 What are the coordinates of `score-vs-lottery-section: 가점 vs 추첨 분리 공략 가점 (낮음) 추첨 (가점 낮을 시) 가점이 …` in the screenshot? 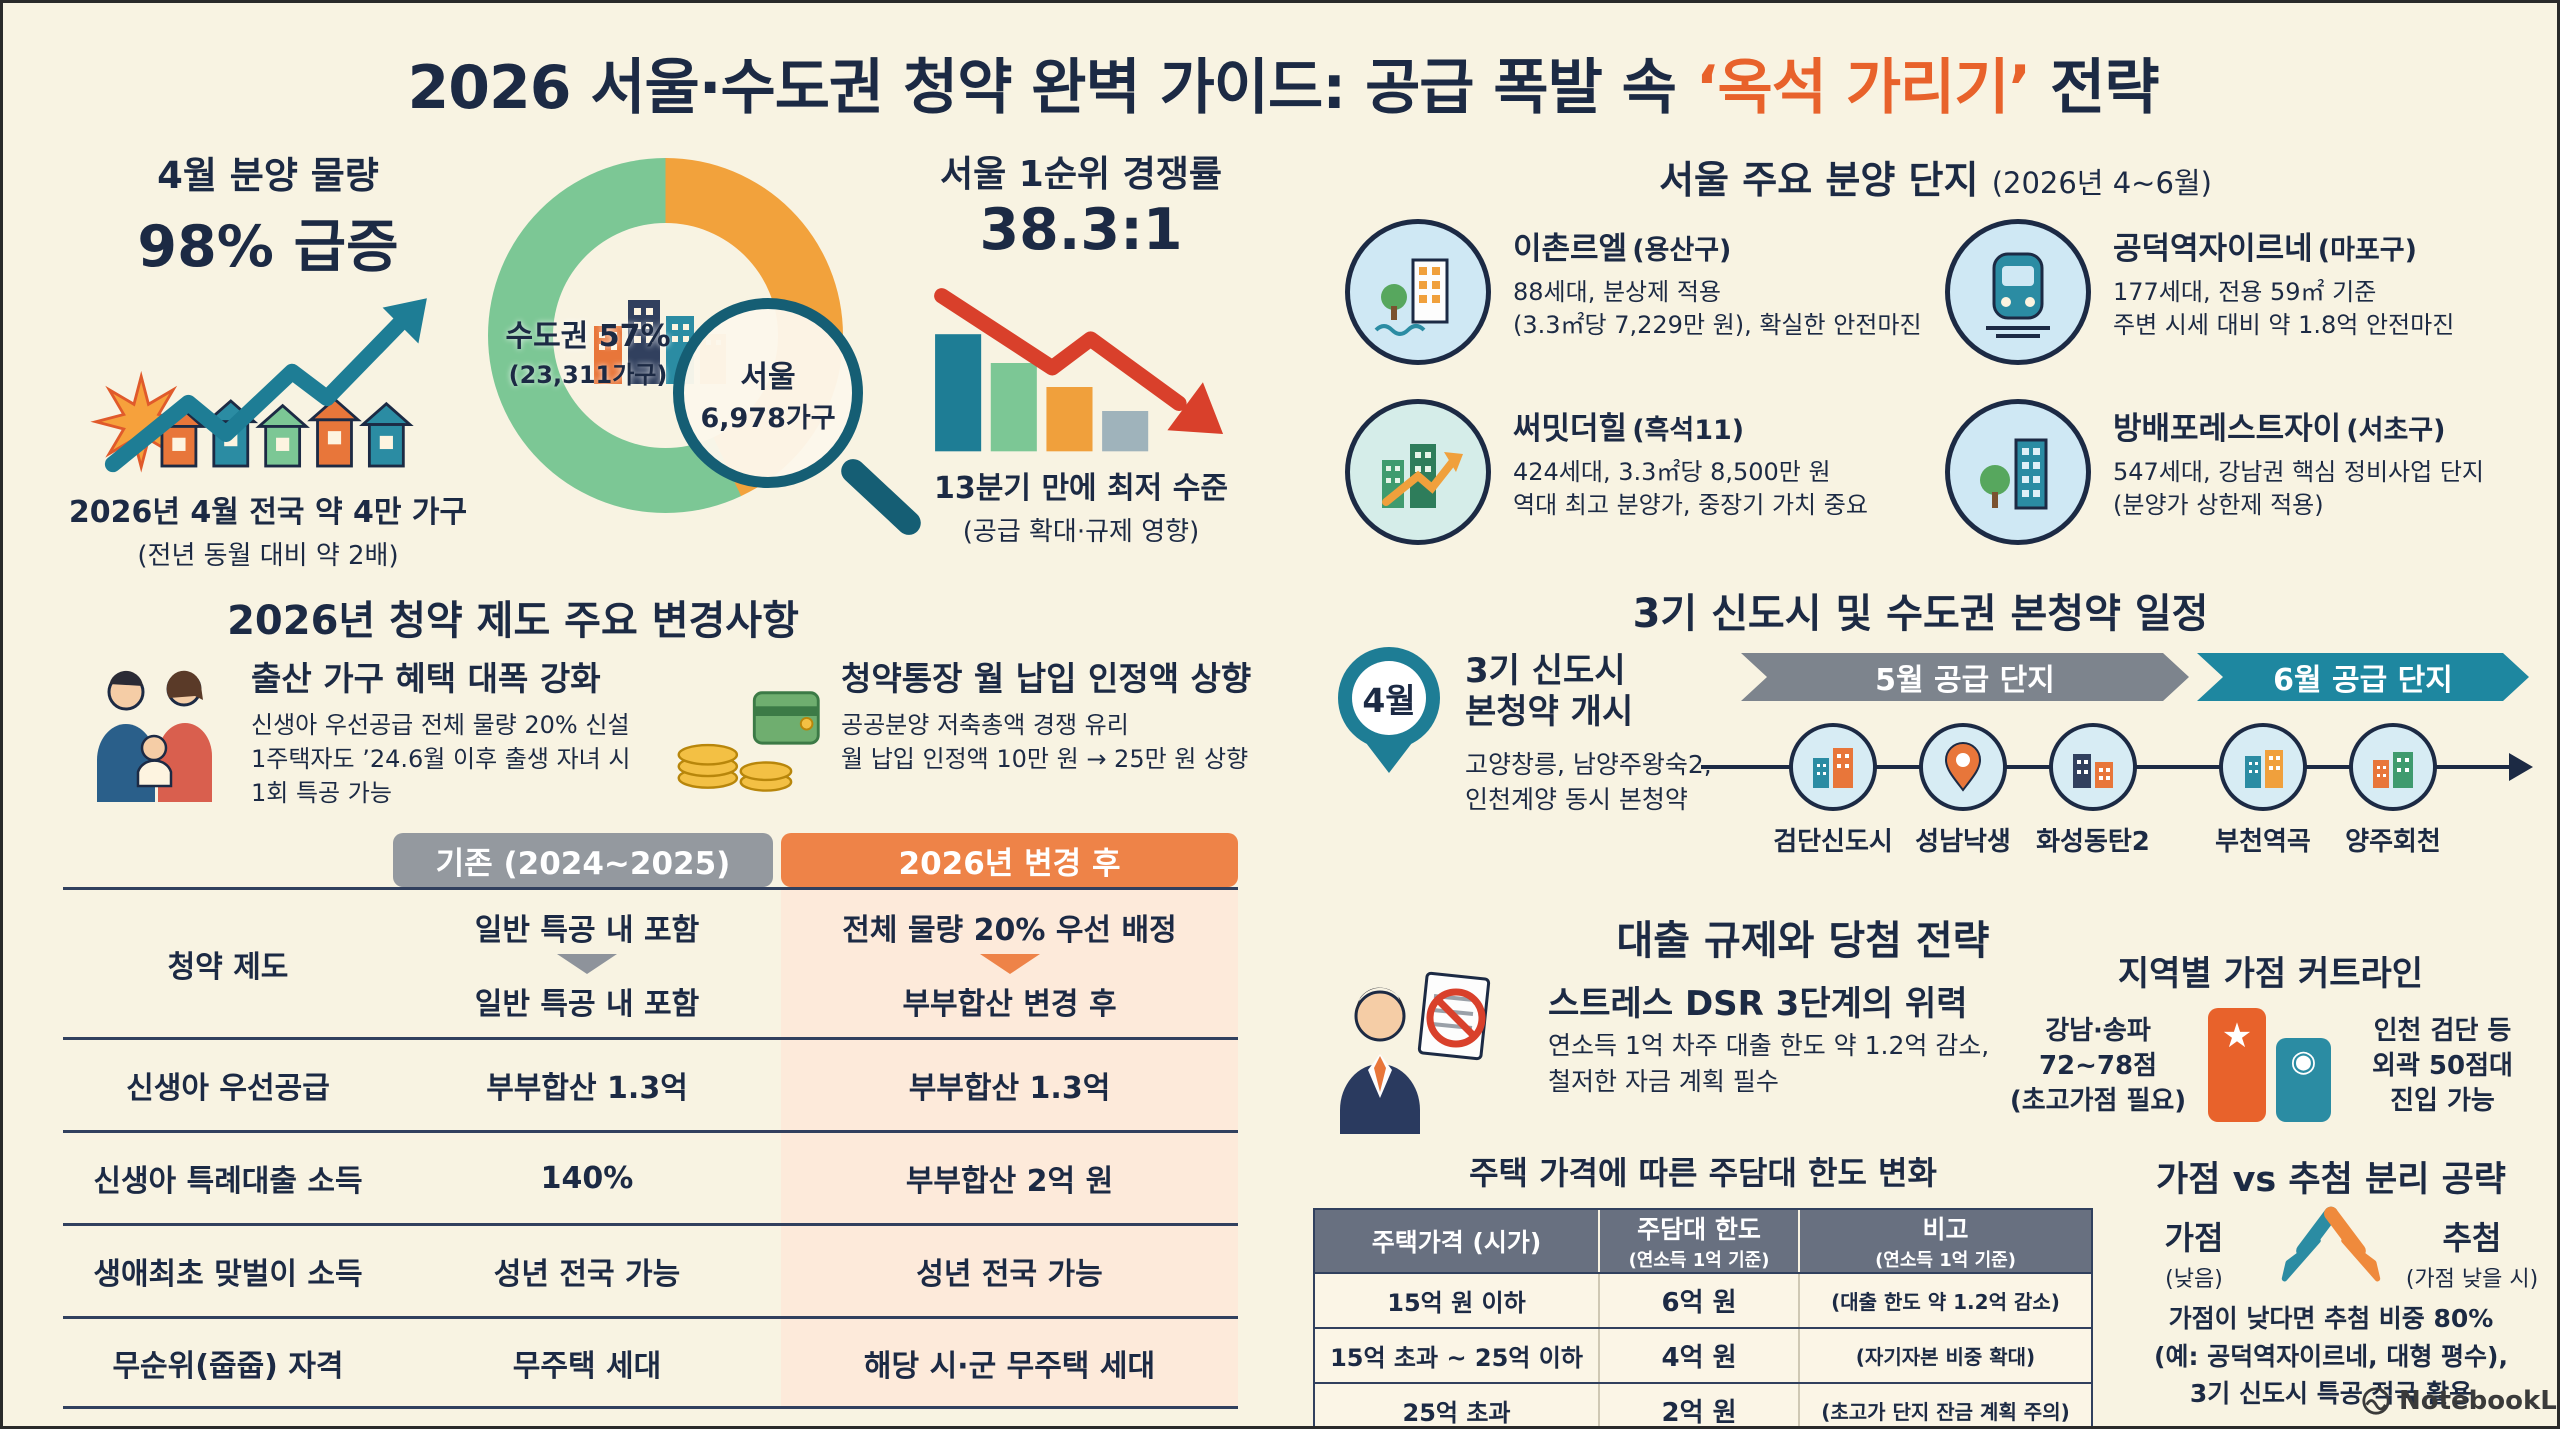 It's located at (2331, 1282).